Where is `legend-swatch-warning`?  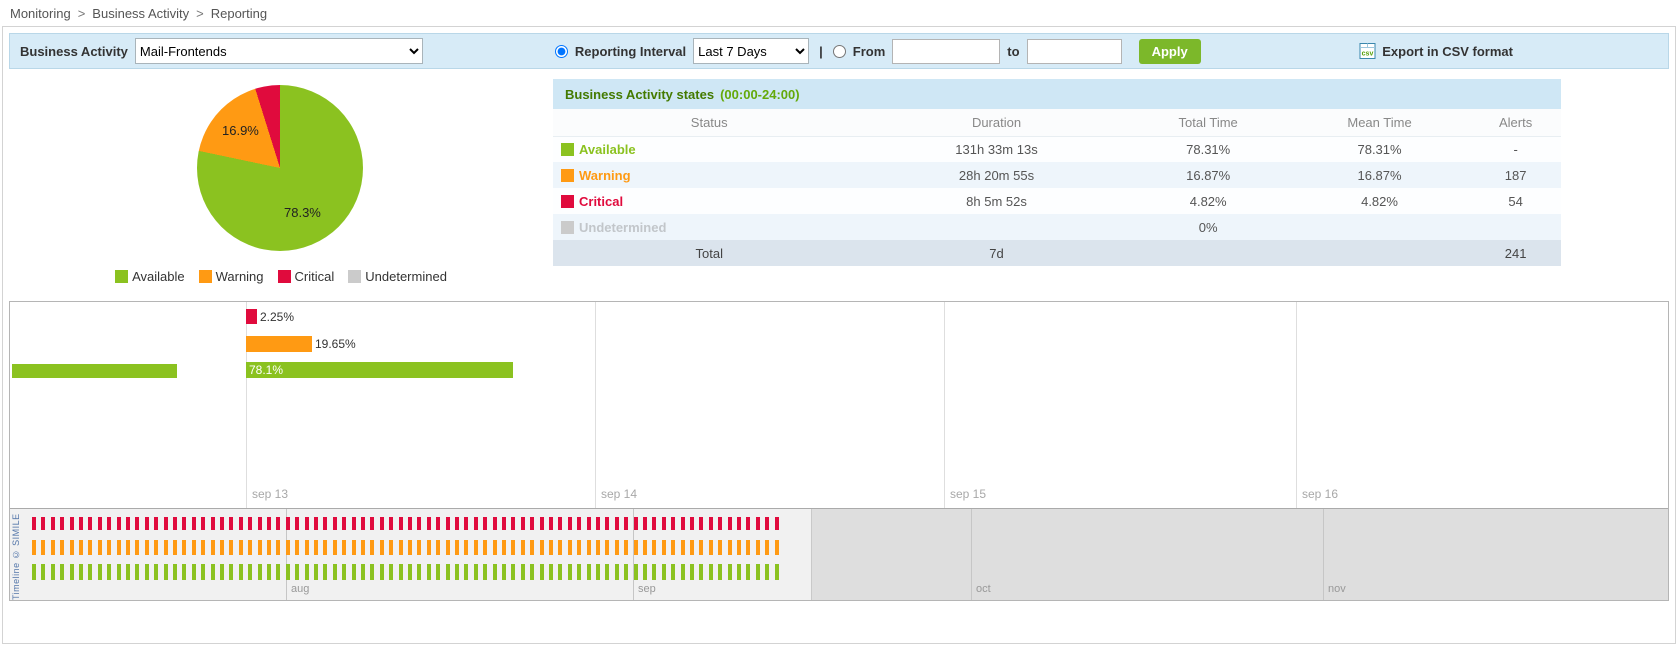 legend-swatch-warning is located at coordinates (205, 276).